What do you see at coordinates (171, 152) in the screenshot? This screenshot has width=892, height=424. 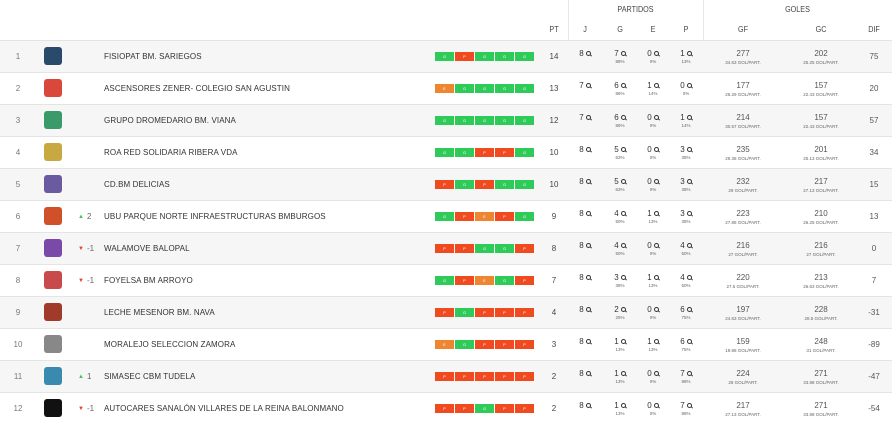 I see `team-name: ROA RED SOLIDARIA RIBERA VDA` at bounding box center [171, 152].